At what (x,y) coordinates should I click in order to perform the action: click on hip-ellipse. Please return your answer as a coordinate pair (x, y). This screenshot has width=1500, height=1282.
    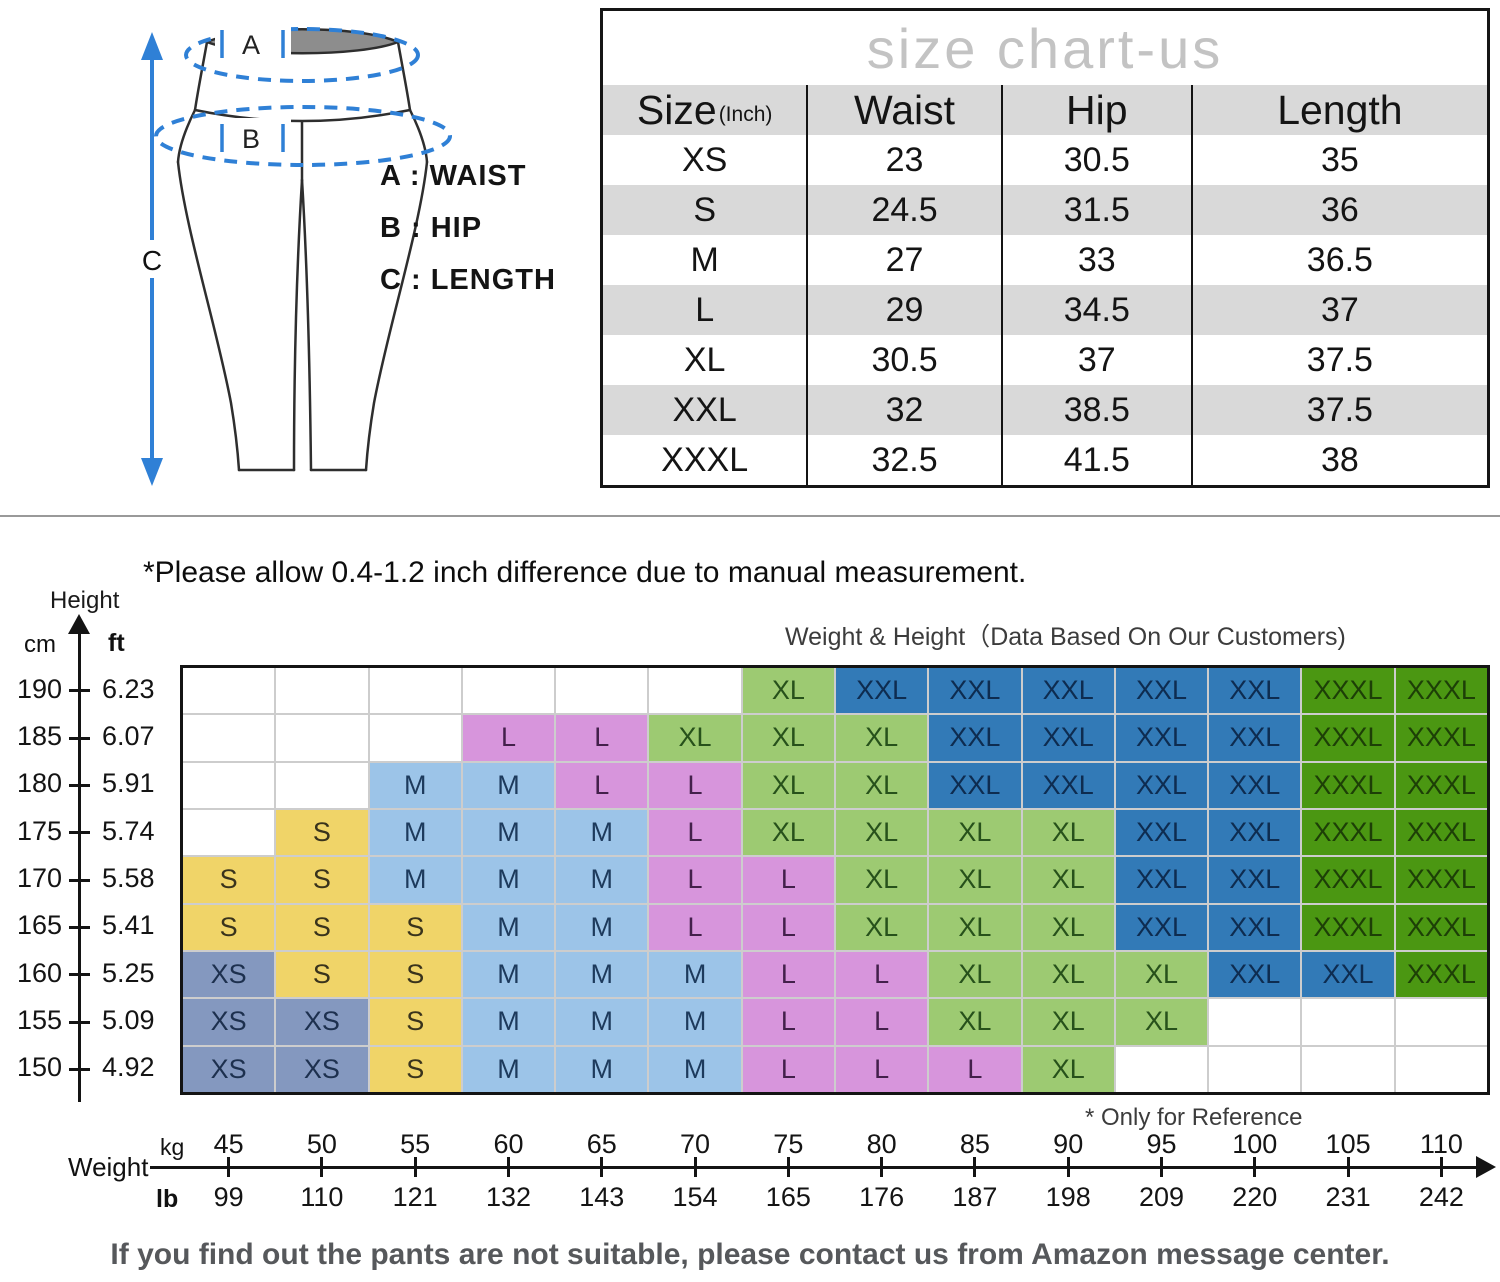
    Looking at the image, I should click on (303, 136).